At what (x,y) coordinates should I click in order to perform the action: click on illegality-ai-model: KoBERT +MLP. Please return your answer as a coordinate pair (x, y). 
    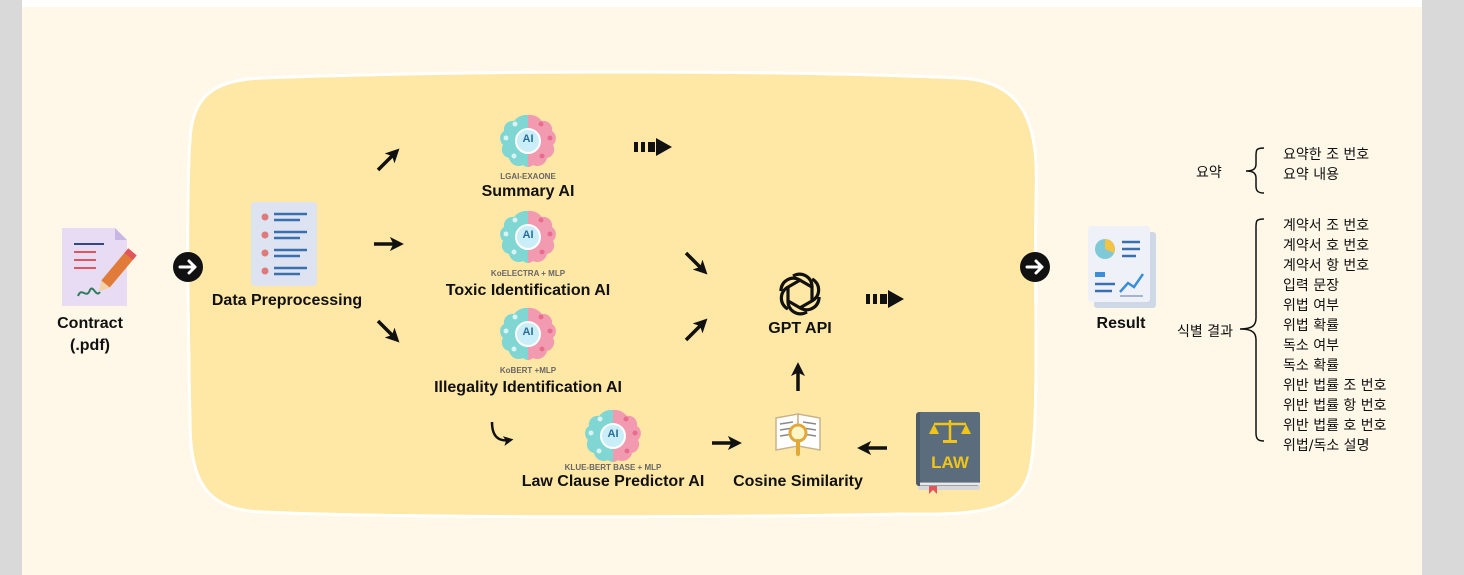
    Looking at the image, I should click on (528, 370).